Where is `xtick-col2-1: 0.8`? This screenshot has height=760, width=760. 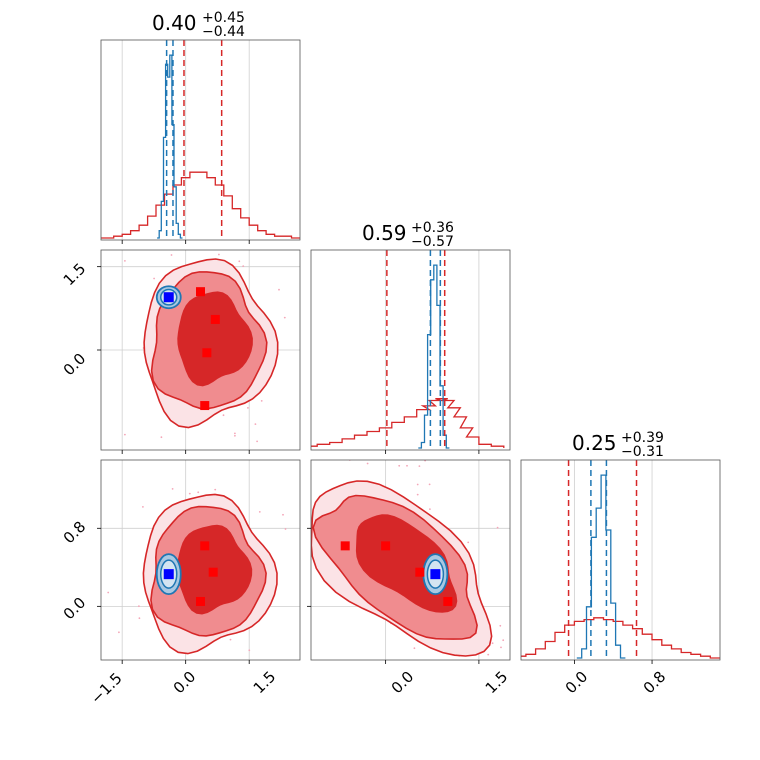 xtick-col2-1: 0.8 is located at coordinates (655, 683).